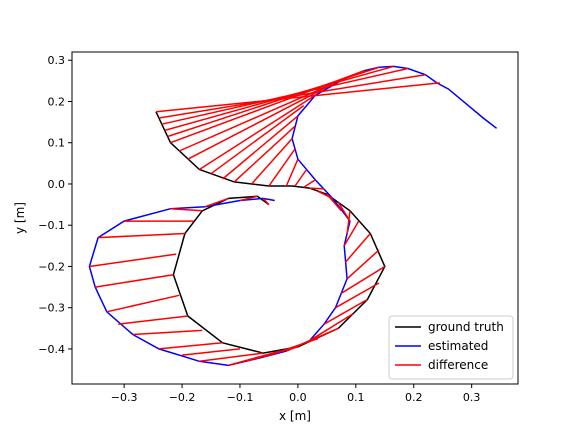 This screenshot has height=432, width=576. I want to click on legend-label-difference: difference, so click(458, 365).